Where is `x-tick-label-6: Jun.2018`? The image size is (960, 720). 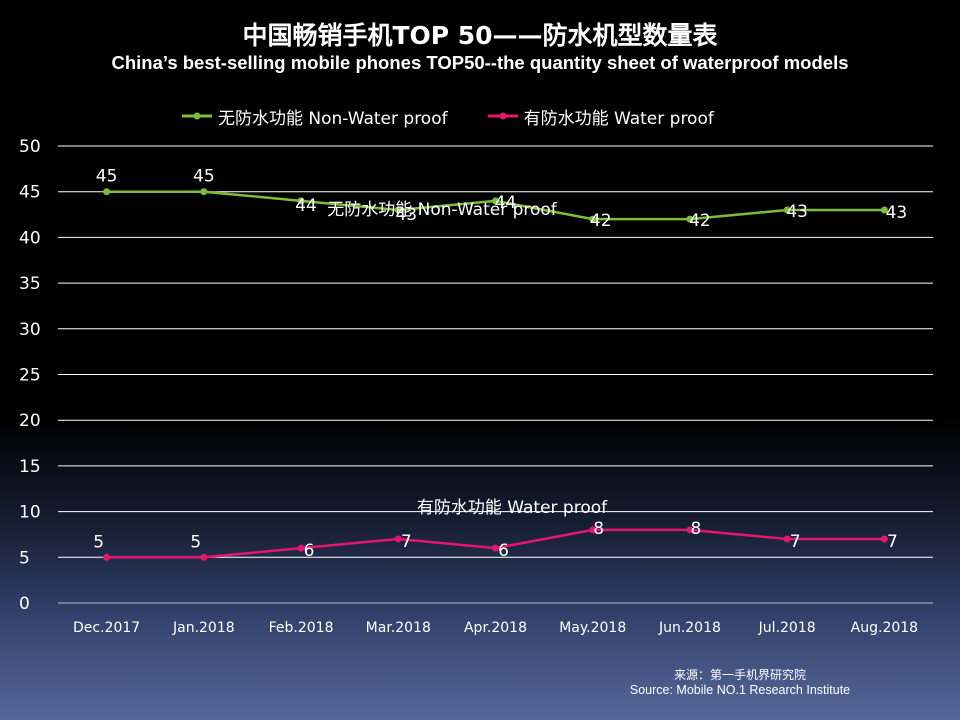
x-tick-label-6: Jun.2018 is located at coordinates (689, 628).